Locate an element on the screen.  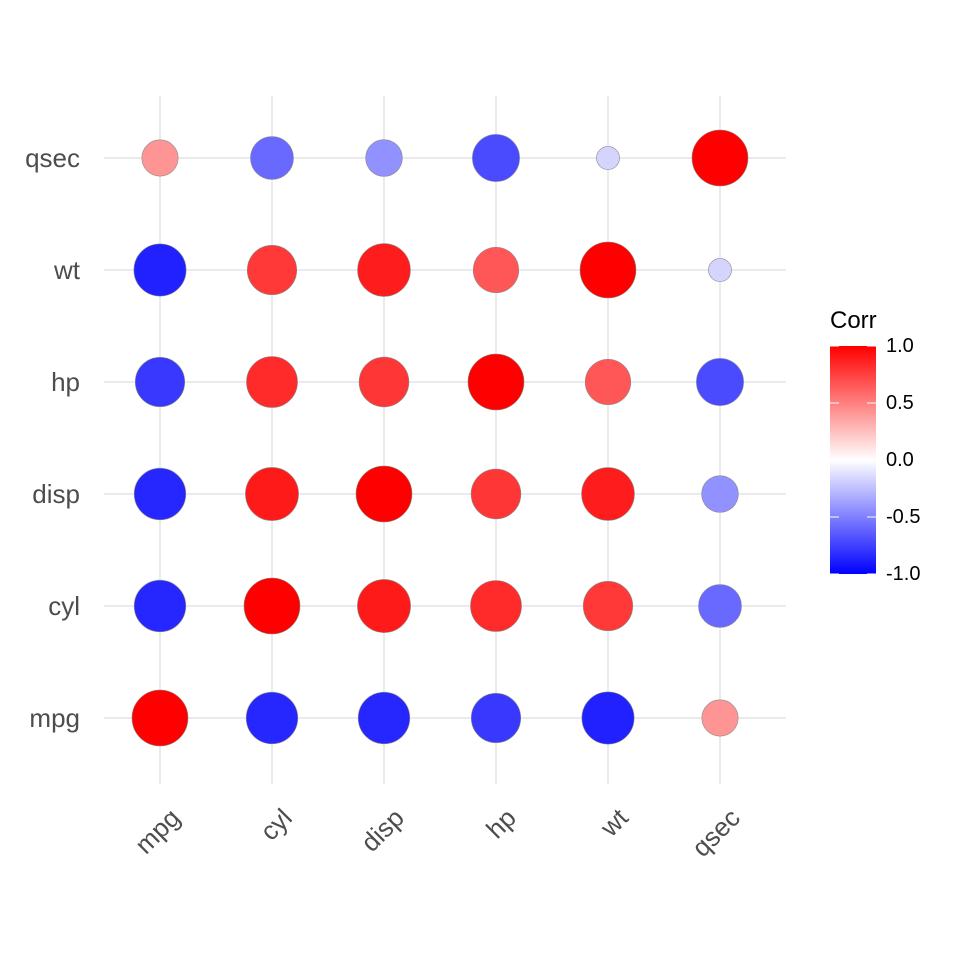
corr-point-hp-mpg is located at coordinates (160, 382).